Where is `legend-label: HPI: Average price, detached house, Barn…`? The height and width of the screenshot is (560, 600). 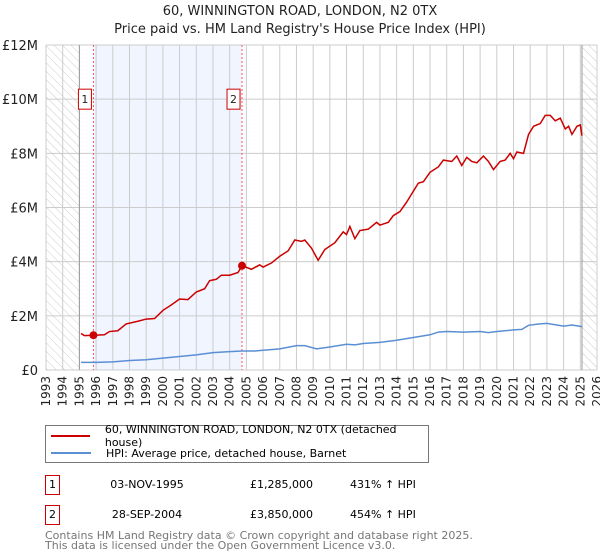
legend-label: HPI: Average price, detached house, Barn… is located at coordinates (226, 453).